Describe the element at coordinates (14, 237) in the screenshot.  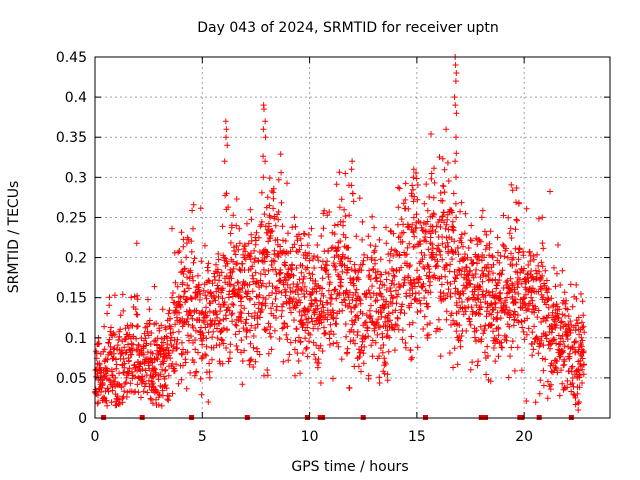
I see `y-axis-label: SRMTID / TECUs` at that location.